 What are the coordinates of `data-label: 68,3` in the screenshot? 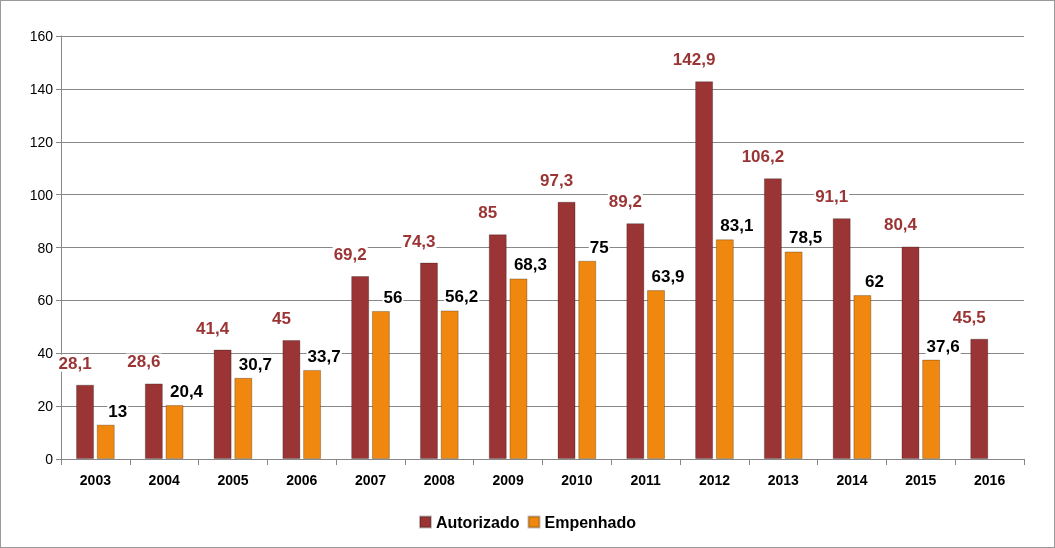 It's located at (530, 265).